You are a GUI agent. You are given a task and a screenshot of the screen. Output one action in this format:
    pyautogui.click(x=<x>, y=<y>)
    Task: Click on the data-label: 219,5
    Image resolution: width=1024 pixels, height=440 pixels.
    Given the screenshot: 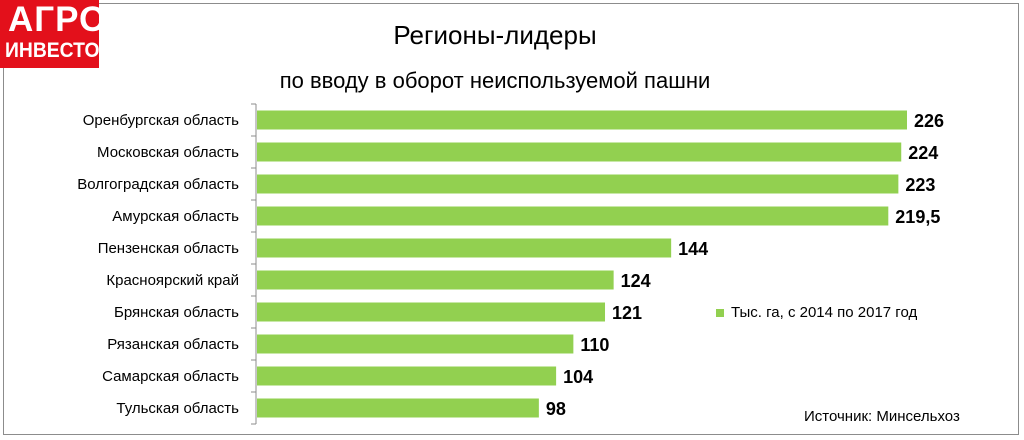 What is the action you would take?
    pyautogui.click(x=917, y=217)
    